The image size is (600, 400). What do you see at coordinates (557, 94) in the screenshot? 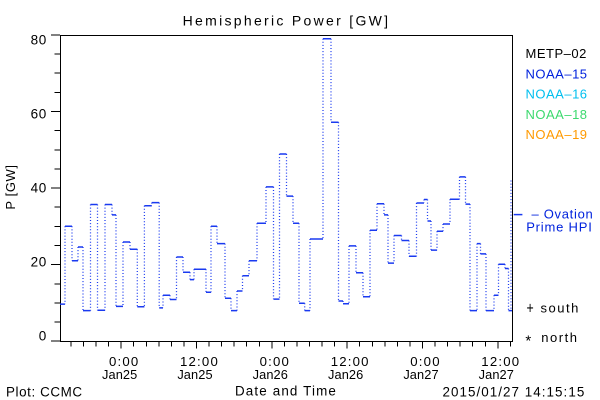
I see `svg-text: NOAA–16` at bounding box center [557, 94].